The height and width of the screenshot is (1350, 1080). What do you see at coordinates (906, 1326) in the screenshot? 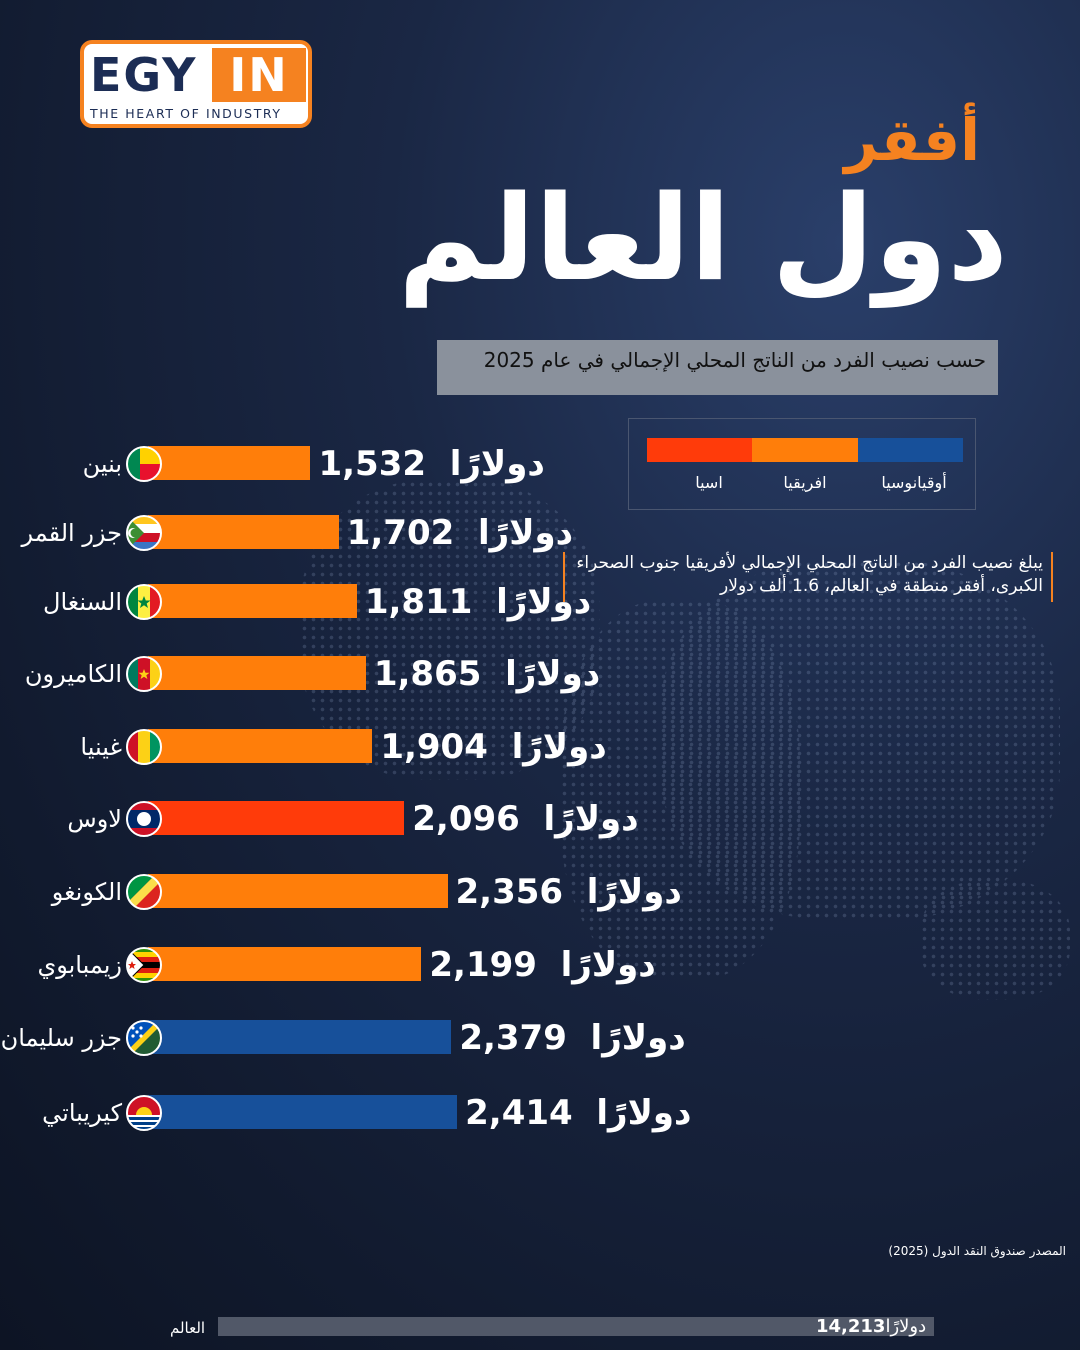
I see `world-value-unit: دولارًا` at bounding box center [906, 1326].